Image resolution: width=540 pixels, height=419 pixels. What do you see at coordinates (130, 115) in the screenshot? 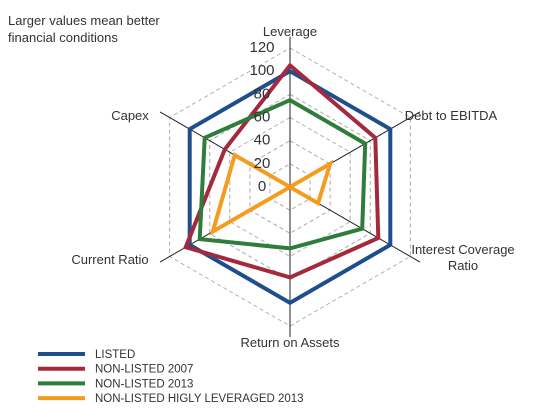
I see `axis-label: Capex` at bounding box center [130, 115].